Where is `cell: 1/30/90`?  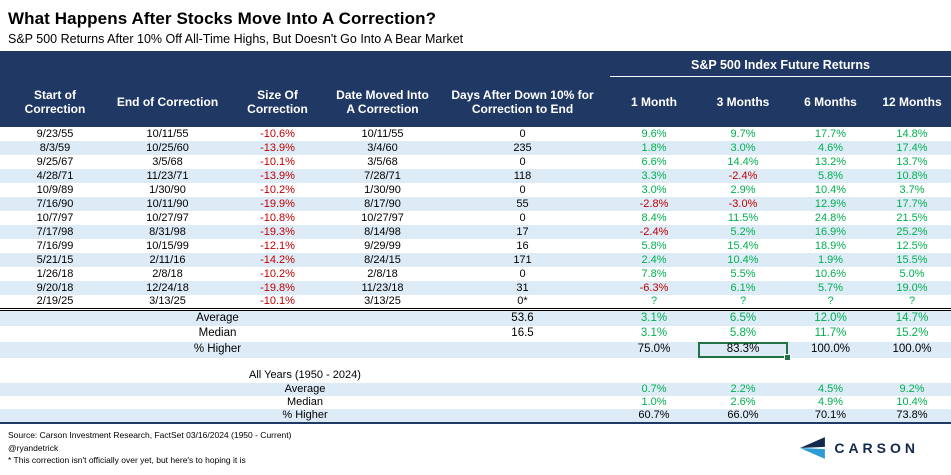
cell: 1/30/90 is located at coordinates (382, 189).